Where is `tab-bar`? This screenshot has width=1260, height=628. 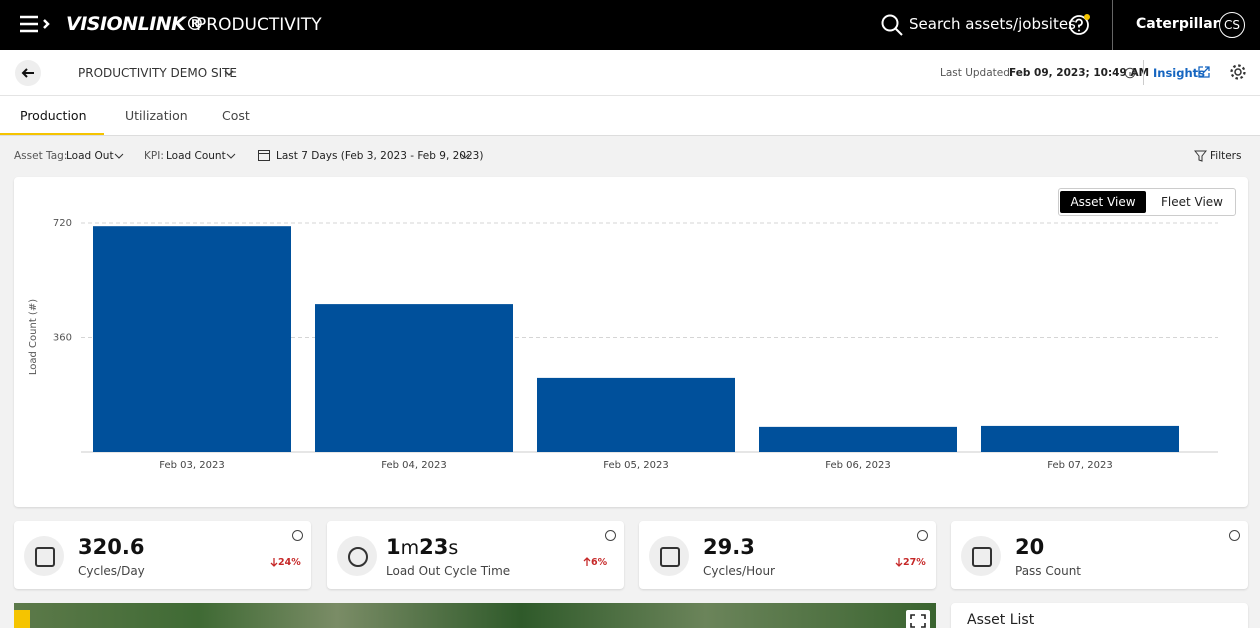
tab-bar is located at coordinates (630, 116).